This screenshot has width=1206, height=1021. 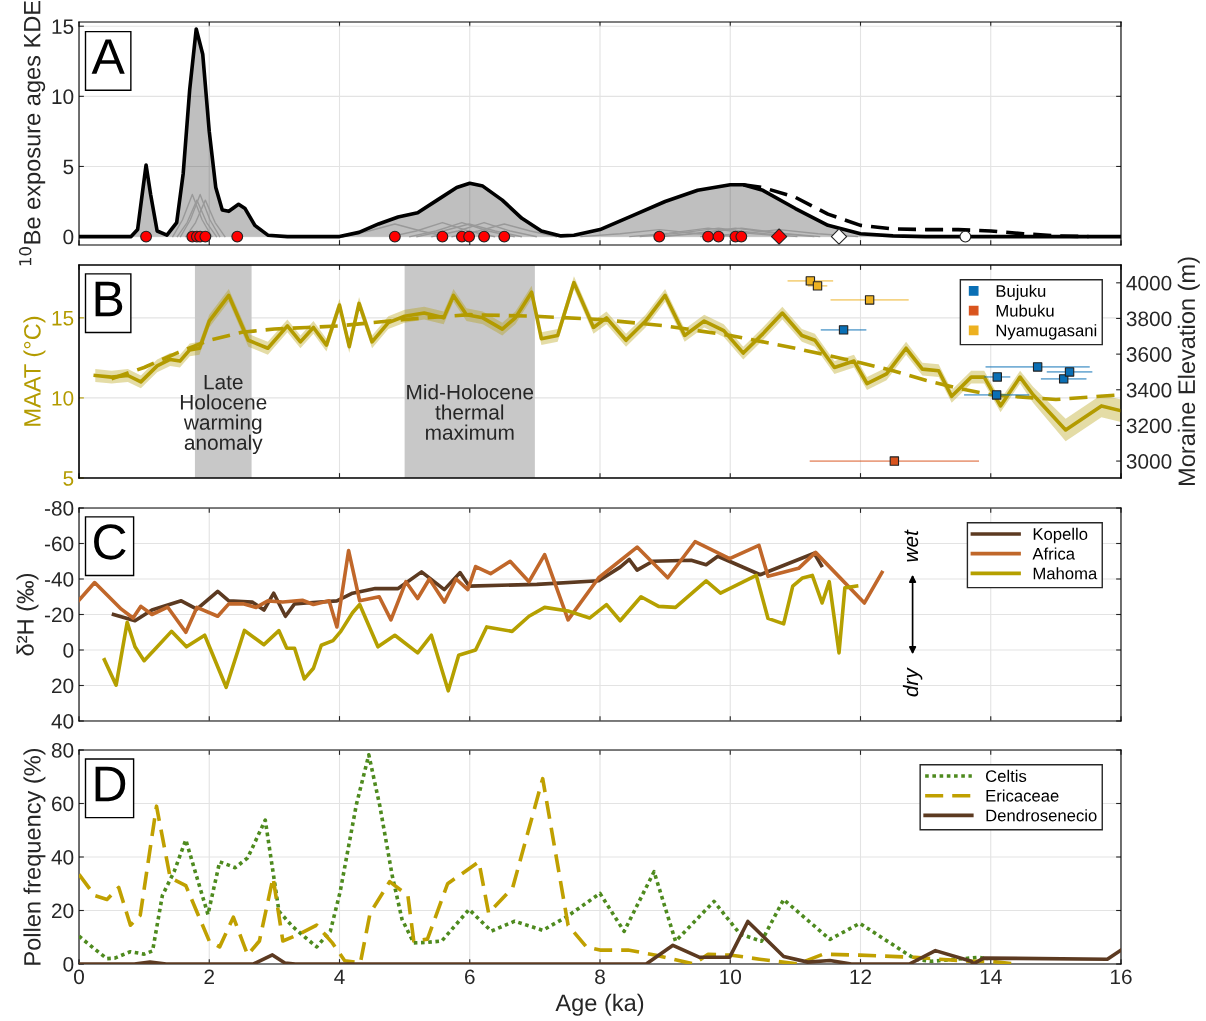 What do you see at coordinates (1041, 815) in the screenshot?
I see `legend-label: Dendrosenecio` at bounding box center [1041, 815].